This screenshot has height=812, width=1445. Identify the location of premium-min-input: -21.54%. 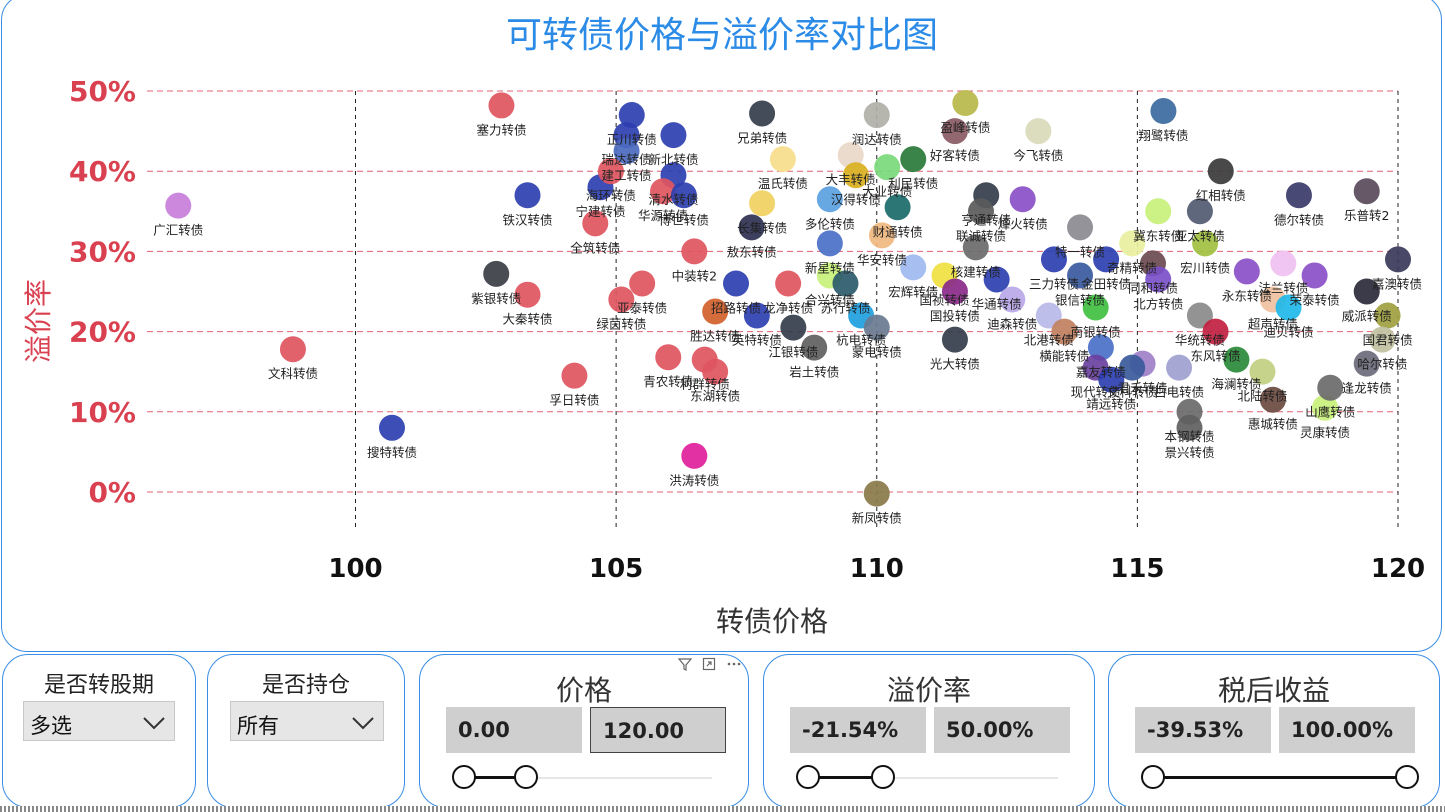
(858, 730).